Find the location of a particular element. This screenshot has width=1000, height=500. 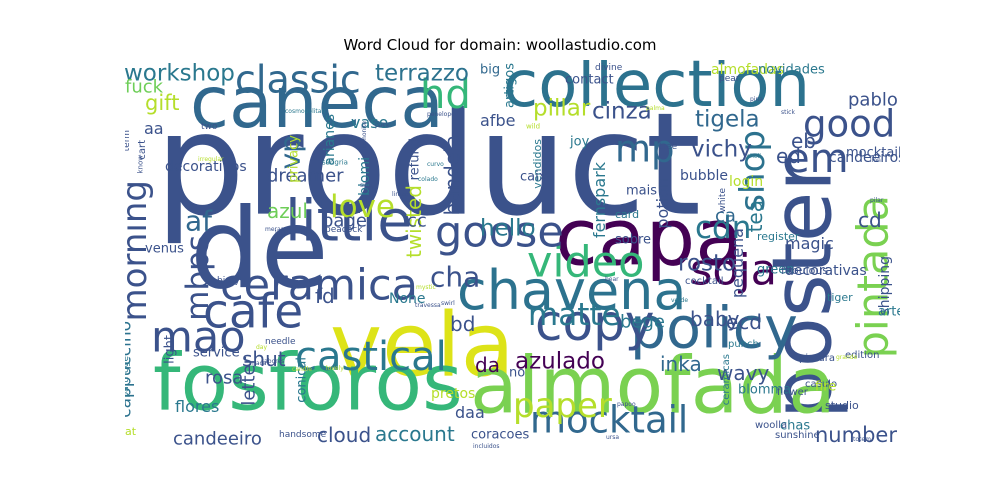

word-pintura: pintura is located at coordinates (817, 358).